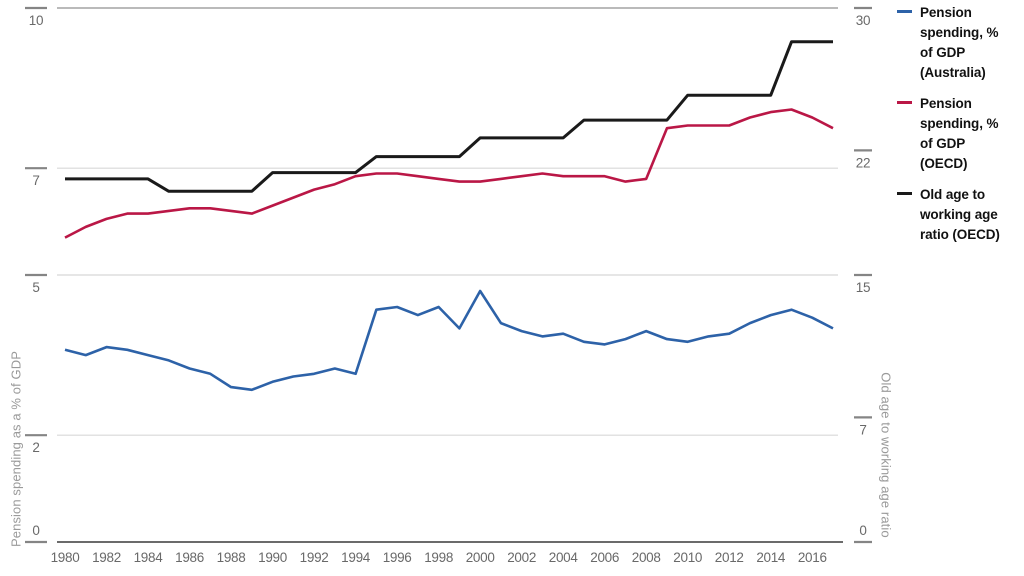  I want to click on left-tick-label: 7, so click(35, 180).